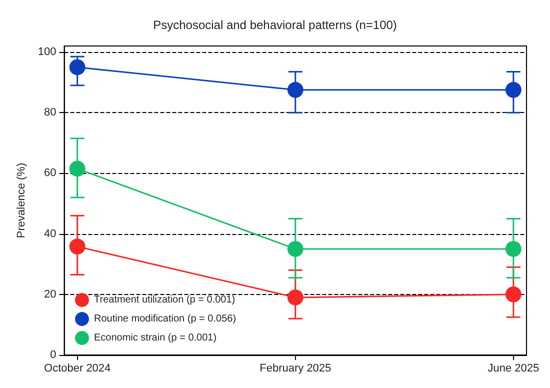 The width and height of the screenshot is (550, 388). What do you see at coordinates (165, 300) in the screenshot?
I see `legend-label: Treatment utilization (p = 0.001)` at bounding box center [165, 300].